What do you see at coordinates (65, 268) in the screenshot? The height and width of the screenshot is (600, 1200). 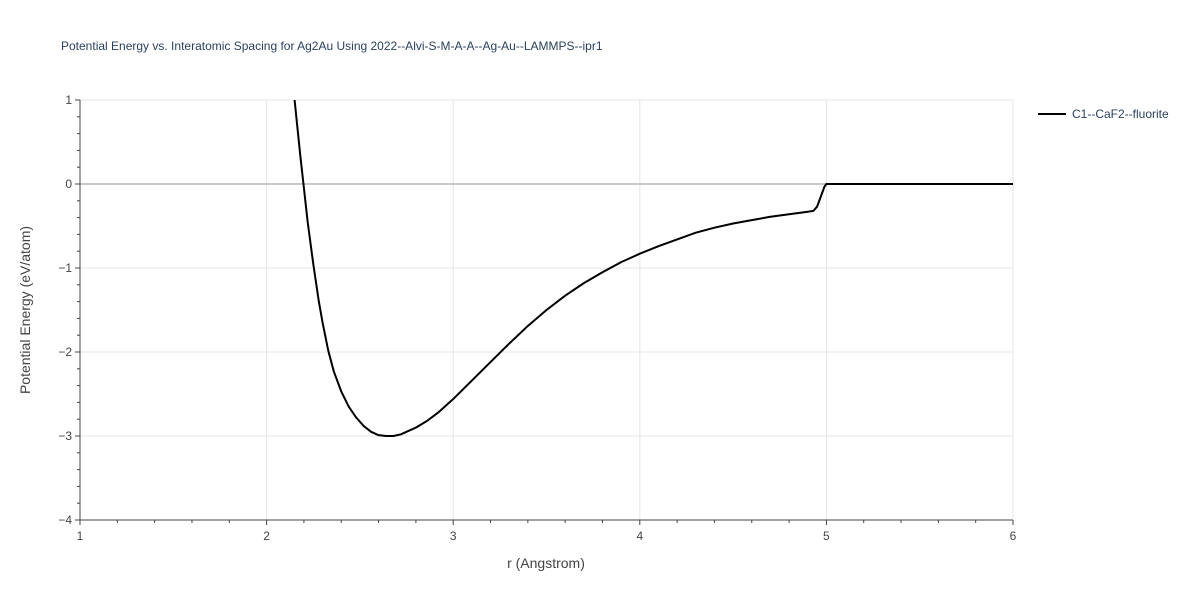 I see `y-tick-label: −1` at bounding box center [65, 268].